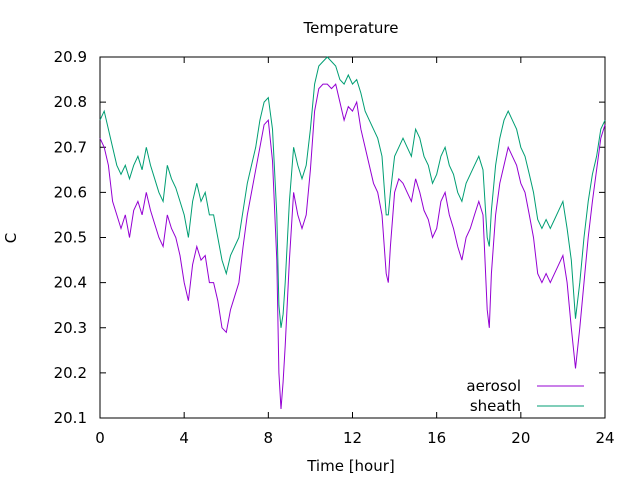 The width and height of the screenshot is (640, 480). Describe the element at coordinates (350, 28) in the screenshot. I see `chart-title: Temperature` at that location.